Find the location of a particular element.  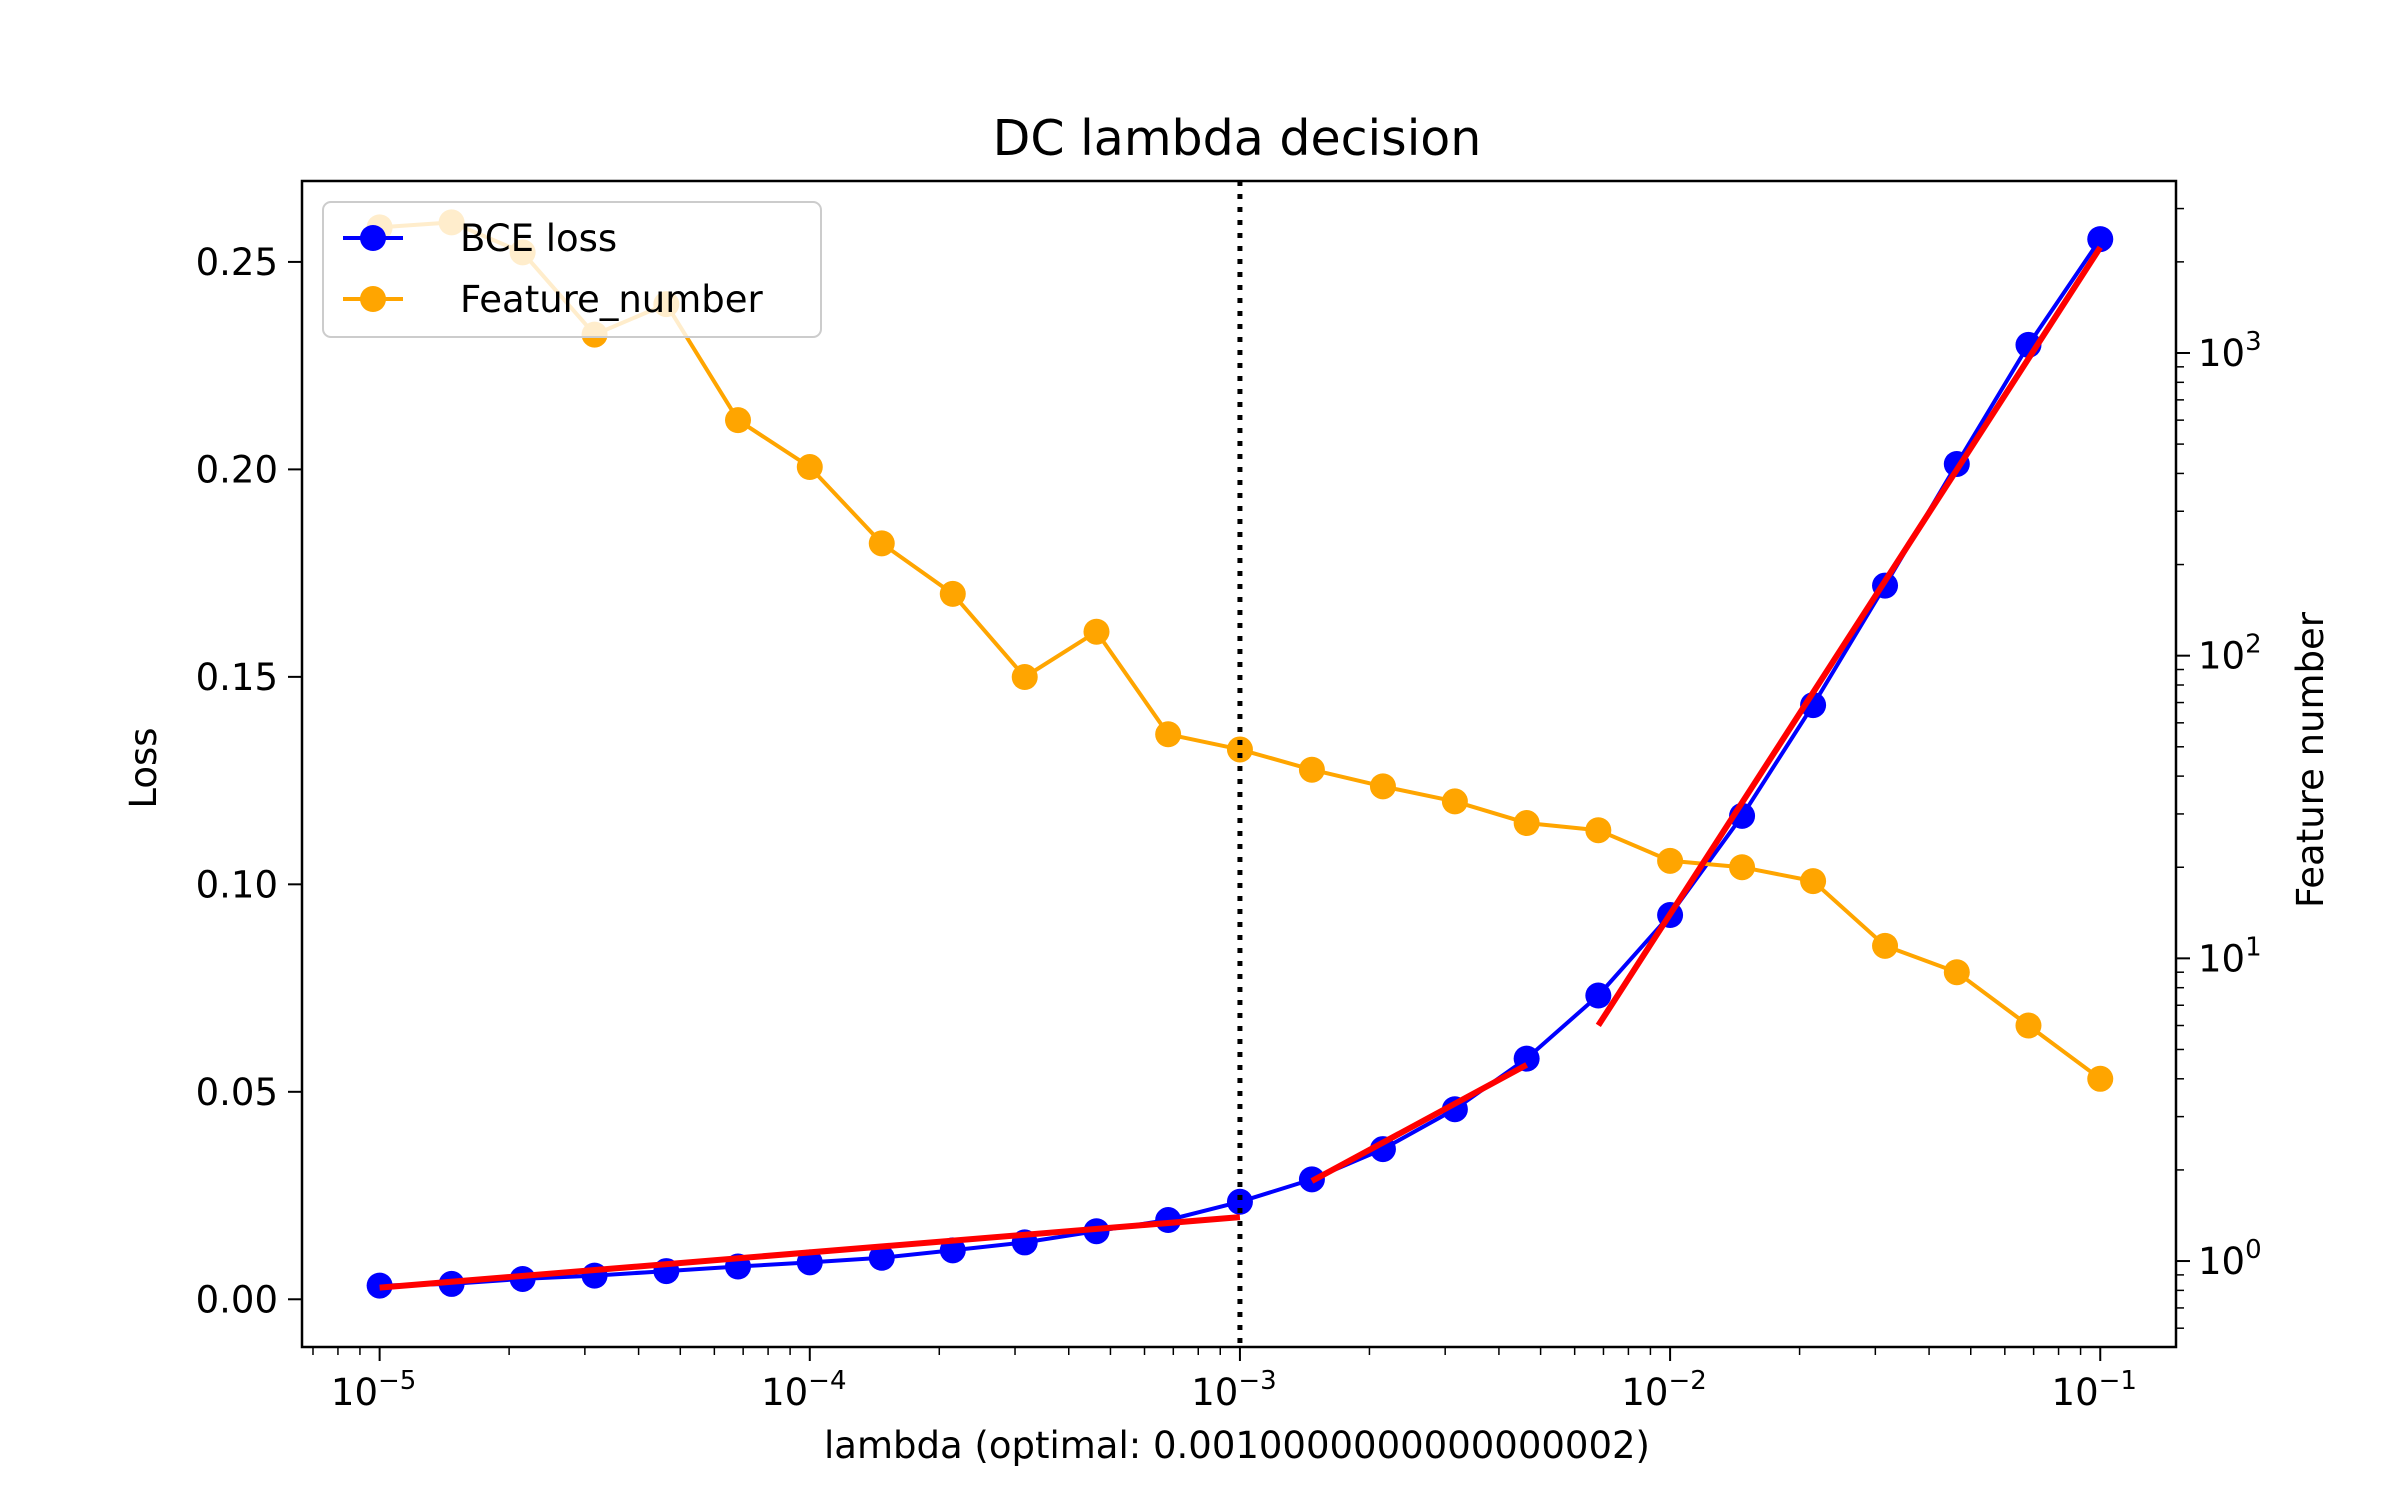

y2-tick-label: 10³ is located at coordinates (2230, 351).